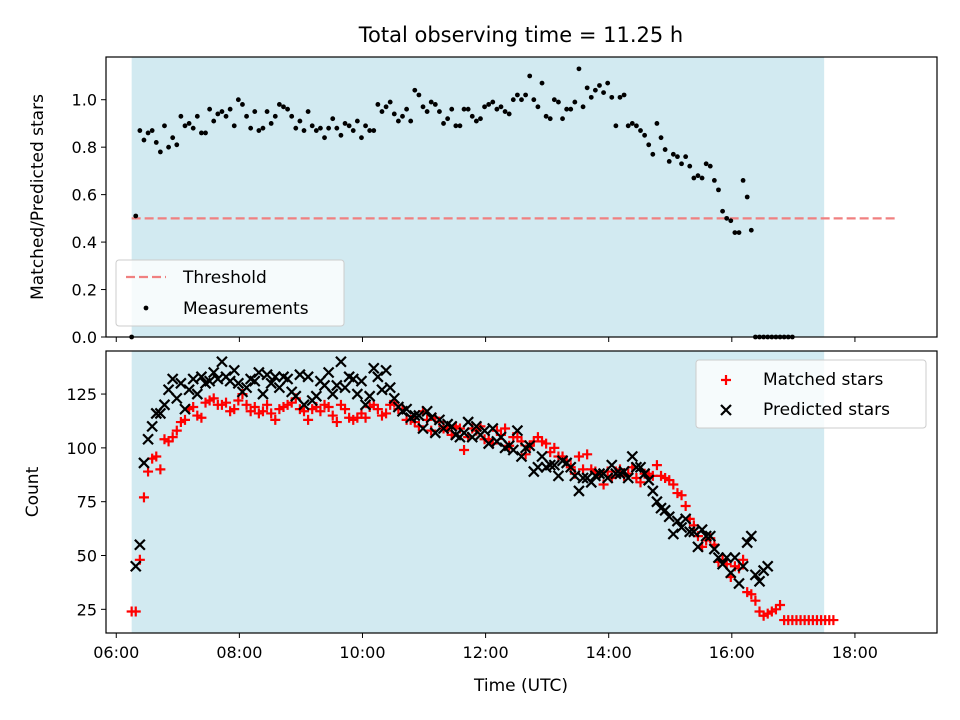 Image resolution: width=960 pixels, height=720 pixels. I want to click on ratio-y-tick-label: 0.6, so click(84, 195).